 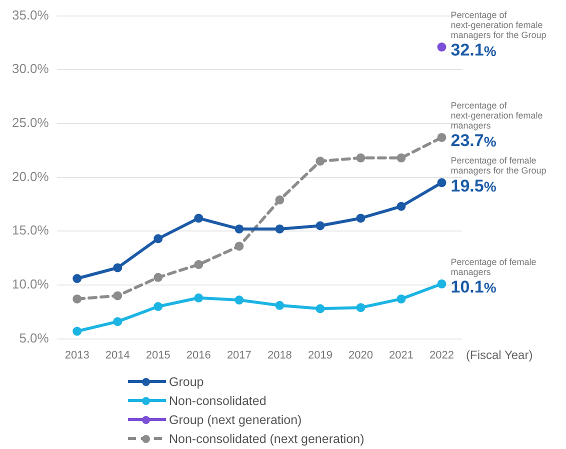 What do you see at coordinates (360, 355) in the screenshot?
I see `x-tick-label: 2020` at bounding box center [360, 355].